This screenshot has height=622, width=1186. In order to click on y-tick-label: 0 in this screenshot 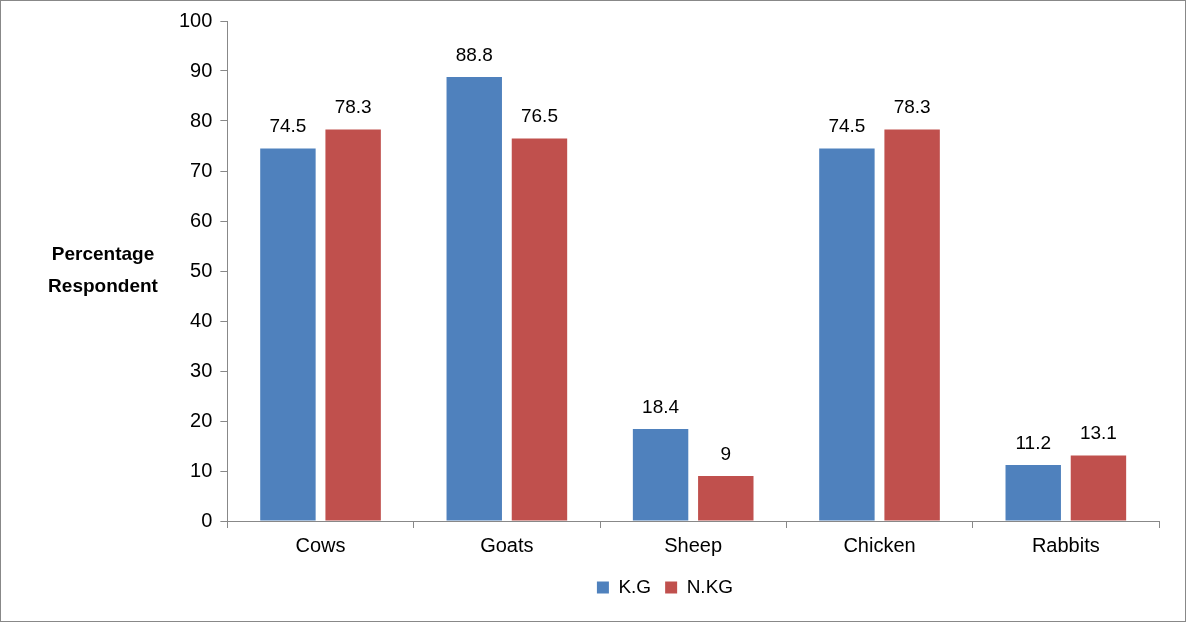, I will do `click(207, 519)`.